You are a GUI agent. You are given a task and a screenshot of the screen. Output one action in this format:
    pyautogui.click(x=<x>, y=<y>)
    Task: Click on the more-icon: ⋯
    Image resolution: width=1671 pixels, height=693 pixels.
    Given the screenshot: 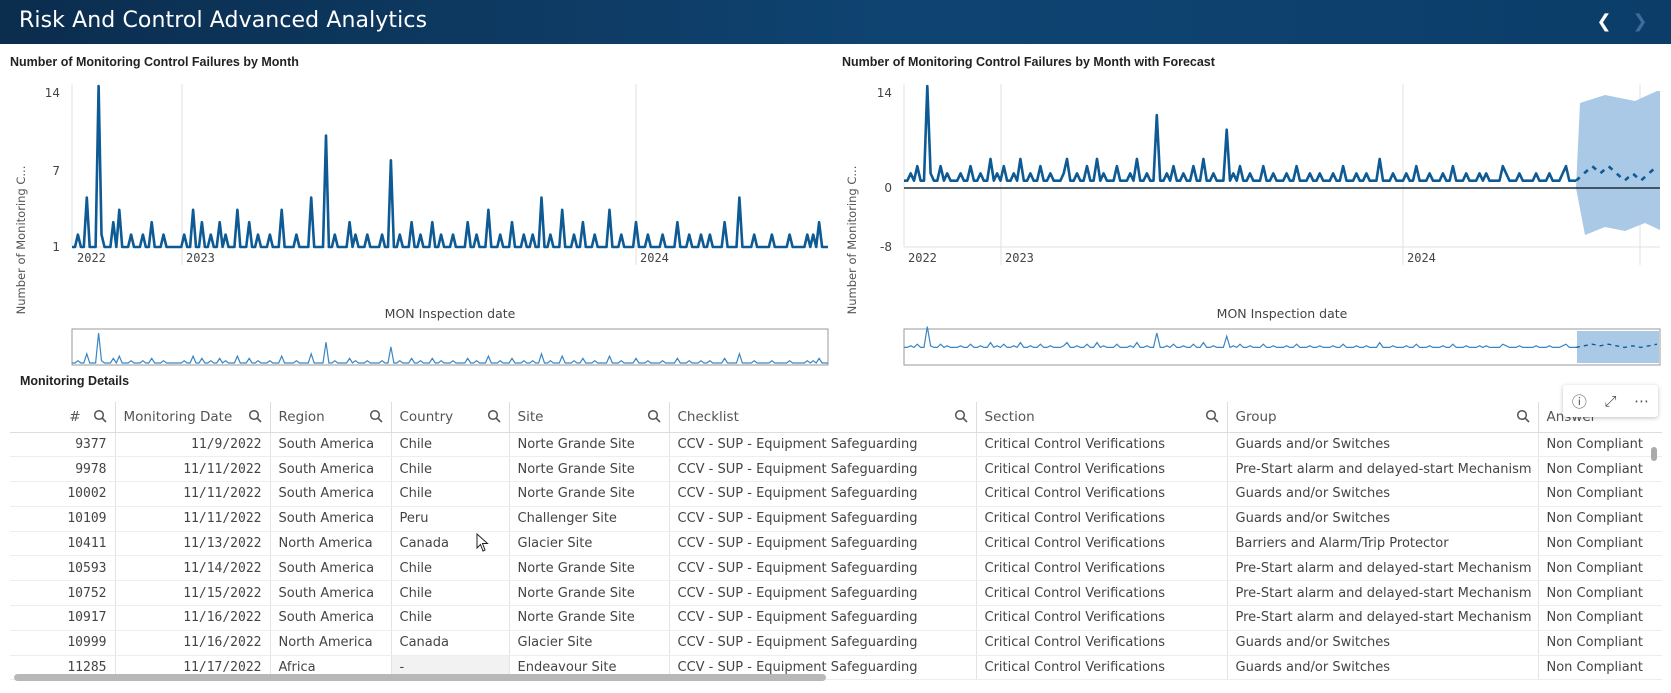 What is the action you would take?
    pyautogui.click(x=1642, y=401)
    